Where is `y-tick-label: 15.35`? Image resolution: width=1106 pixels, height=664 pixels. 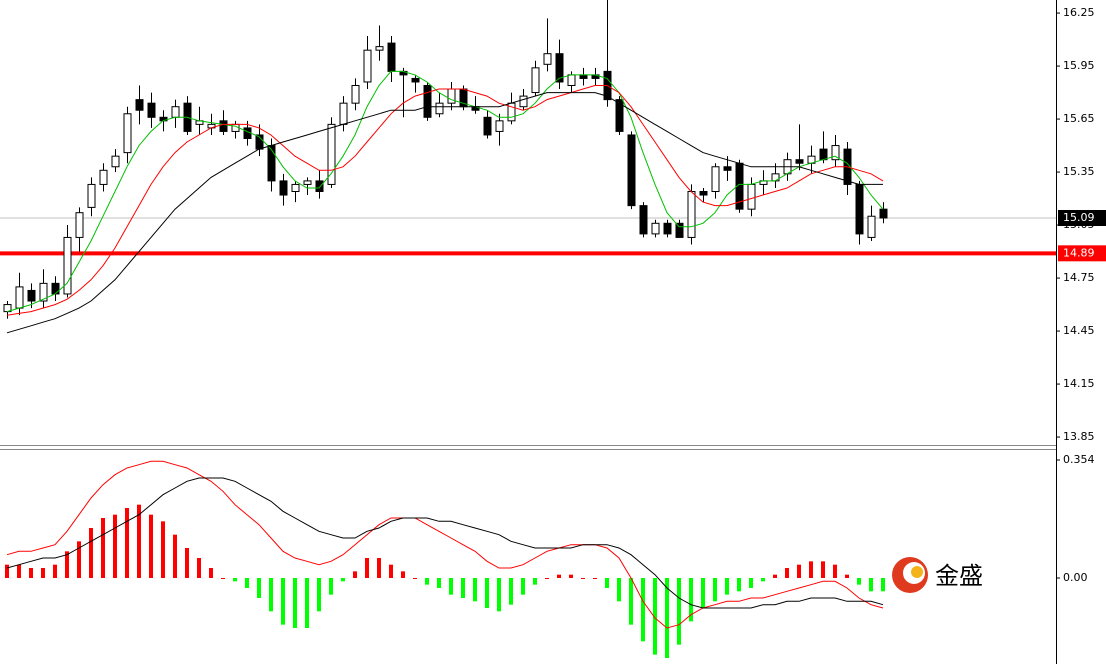
y-tick-label: 15.35 is located at coordinates (1079, 171).